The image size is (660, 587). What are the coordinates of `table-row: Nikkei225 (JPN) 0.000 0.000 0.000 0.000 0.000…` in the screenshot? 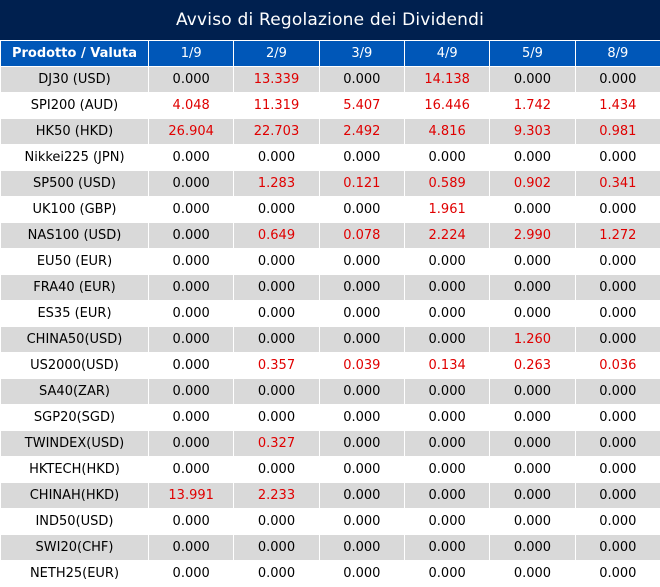 It's located at (330, 157).